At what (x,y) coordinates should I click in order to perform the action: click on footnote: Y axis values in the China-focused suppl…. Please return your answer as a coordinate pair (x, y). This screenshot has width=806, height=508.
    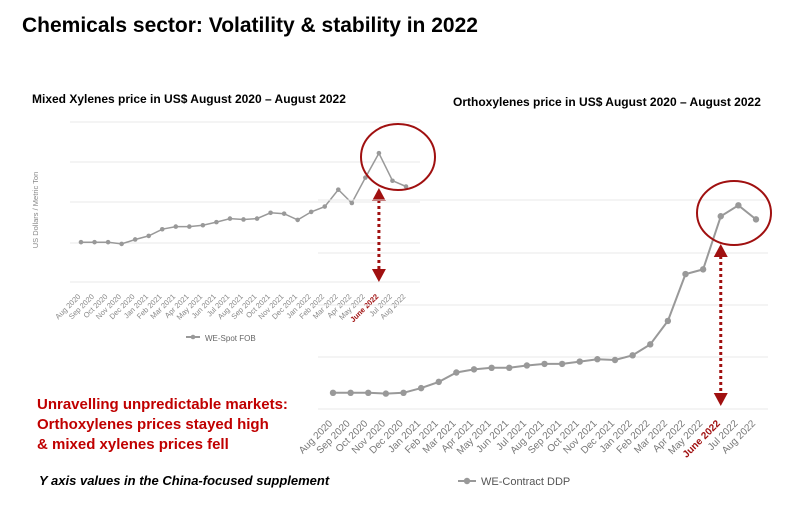
    Looking at the image, I should click on (184, 480).